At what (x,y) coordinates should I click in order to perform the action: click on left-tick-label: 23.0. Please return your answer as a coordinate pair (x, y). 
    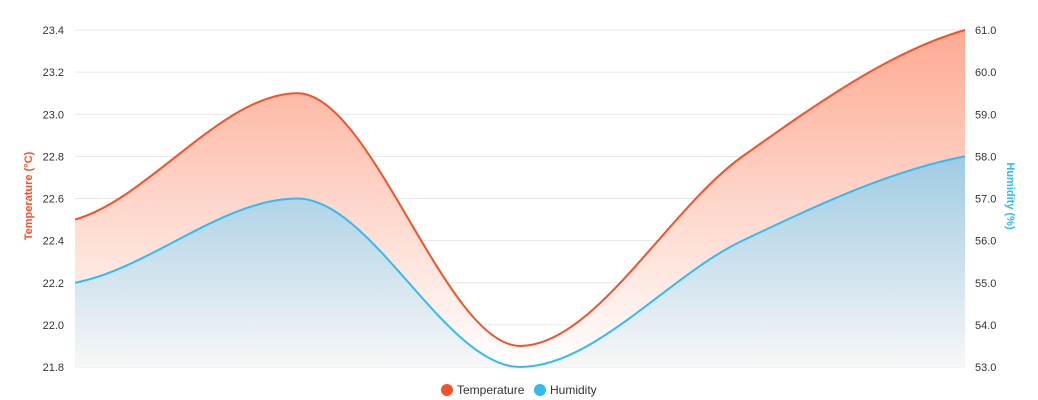
    Looking at the image, I should click on (53, 115).